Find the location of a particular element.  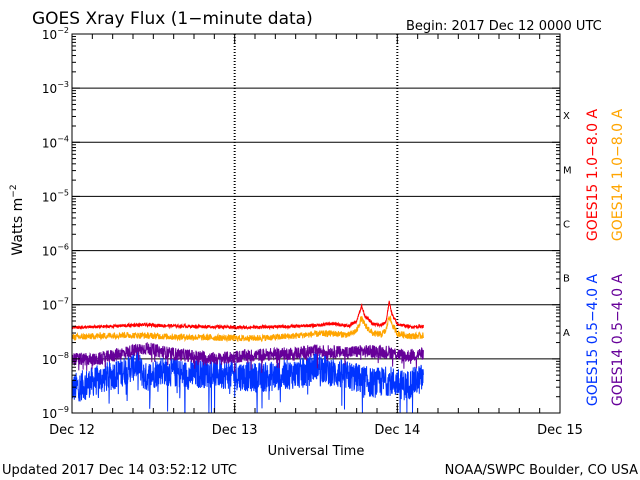

flare-class-label: X is located at coordinates (566, 116).